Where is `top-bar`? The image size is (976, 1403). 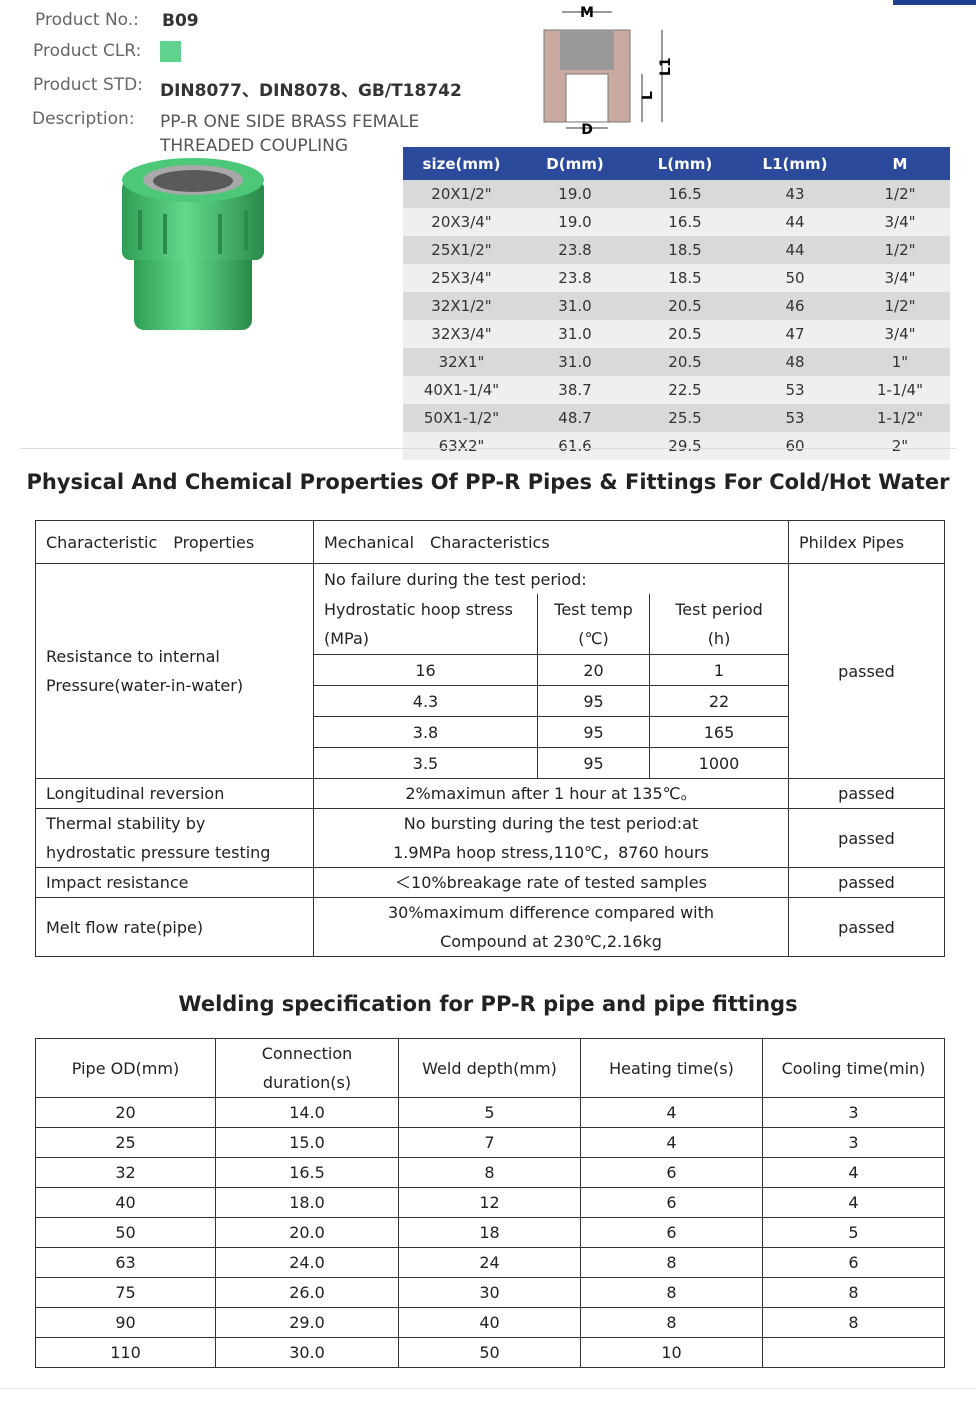 top-bar is located at coordinates (934, 2).